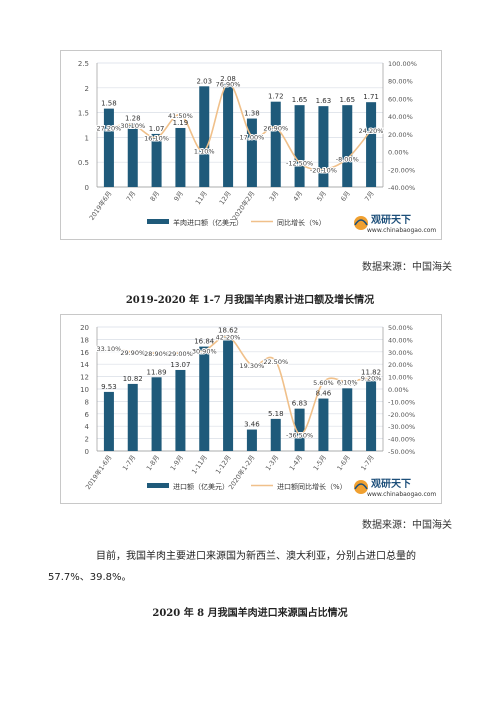  What do you see at coordinates (228, 84) in the screenshot?
I see `chart-1-line-label: 76.90%` at bounding box center [228, 84].